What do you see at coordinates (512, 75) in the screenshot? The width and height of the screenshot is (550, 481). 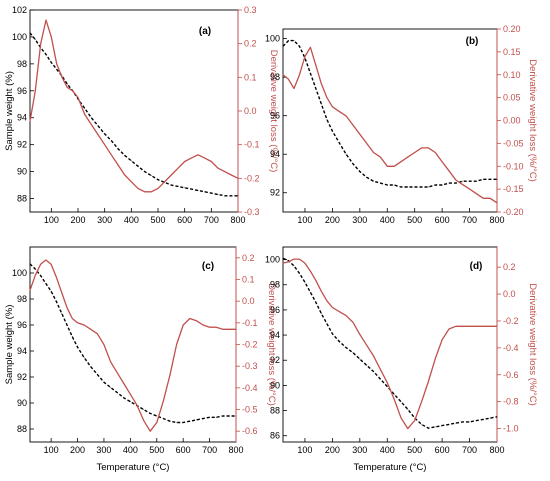 I see `y-right-tick-label: 0.10` at bounding box center [512, 75].